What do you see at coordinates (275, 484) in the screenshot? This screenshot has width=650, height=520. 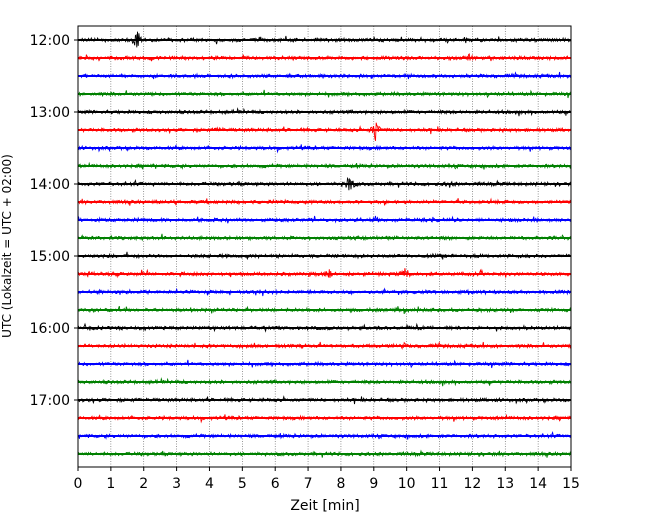 I see `x-tick-label: 6` at bounding box center [275, 484].